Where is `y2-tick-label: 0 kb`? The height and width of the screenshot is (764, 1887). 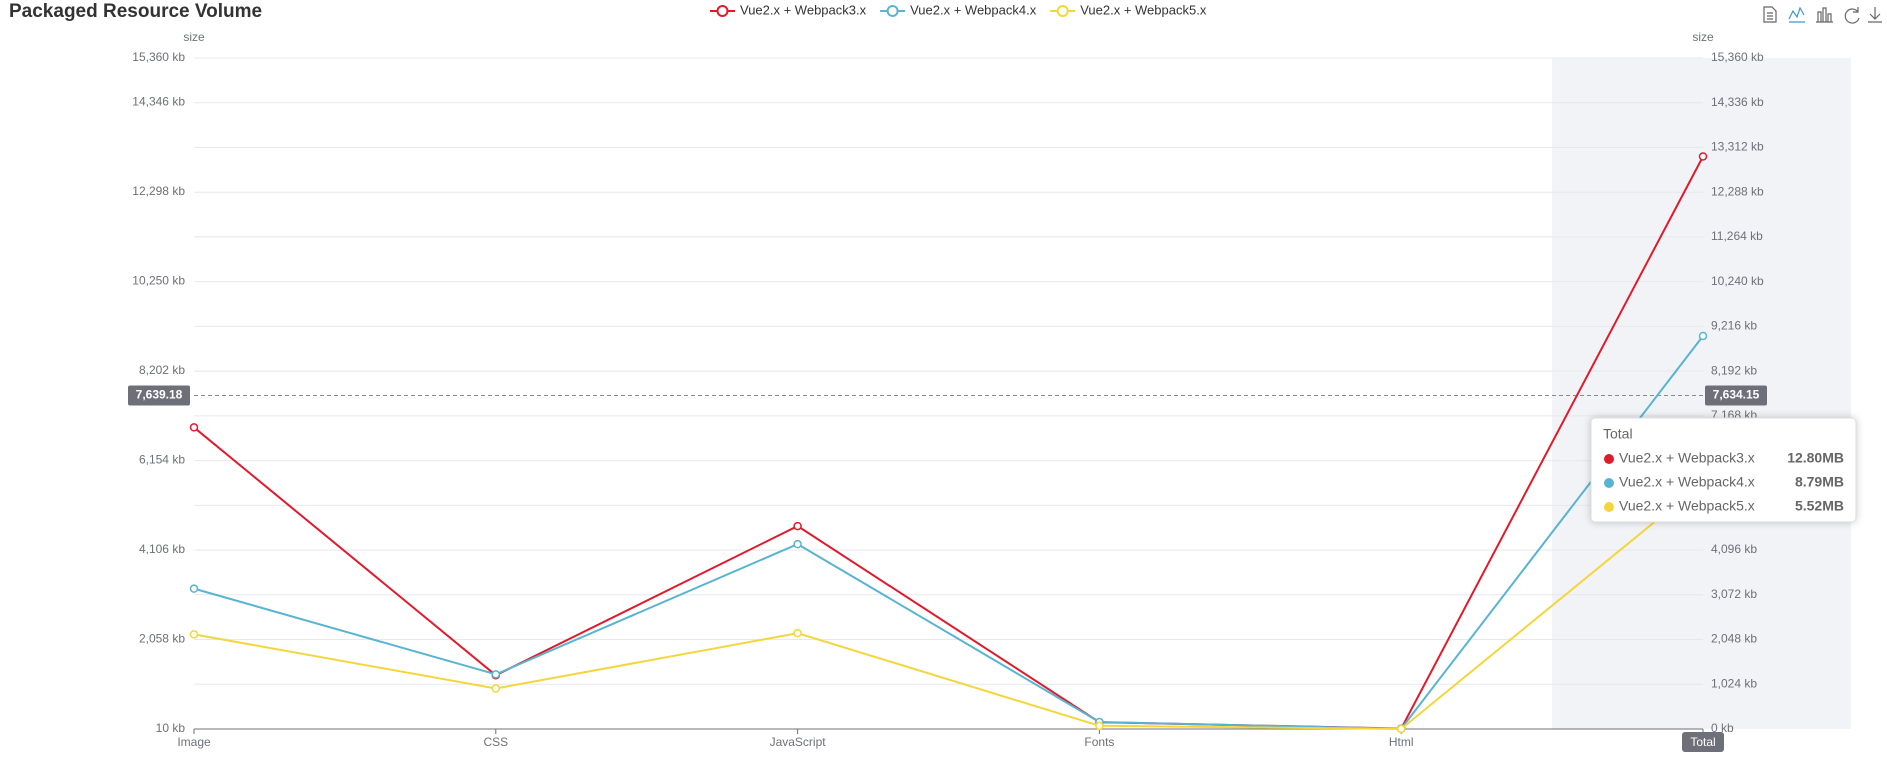 y2-tick-label: 0 kb is located at coordinates (1722, 728).